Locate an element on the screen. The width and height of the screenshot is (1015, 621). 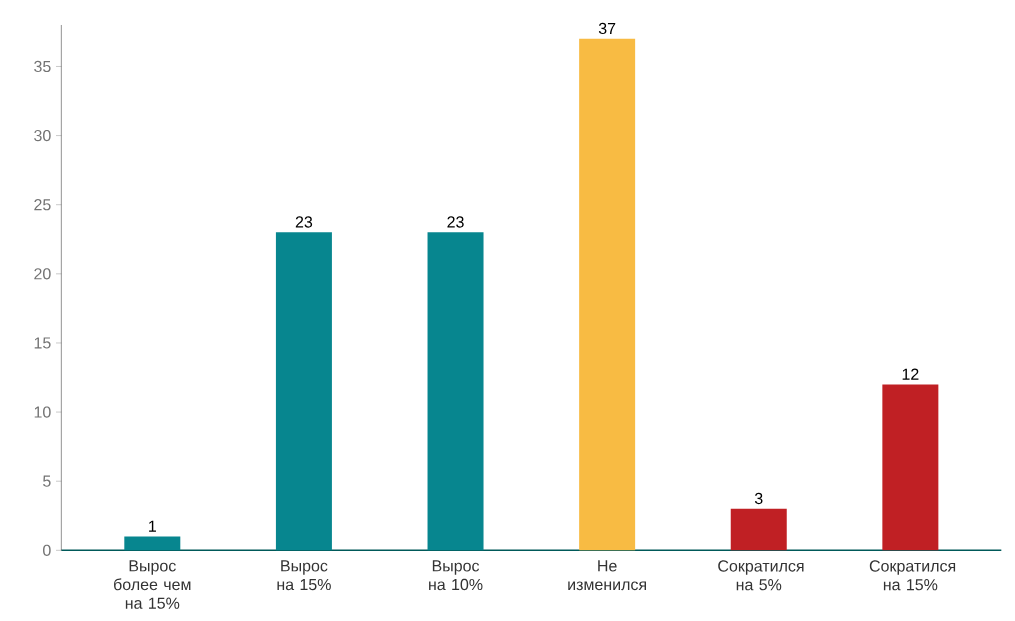
y-tick-label: 0 is located at coordinates (47, 550).